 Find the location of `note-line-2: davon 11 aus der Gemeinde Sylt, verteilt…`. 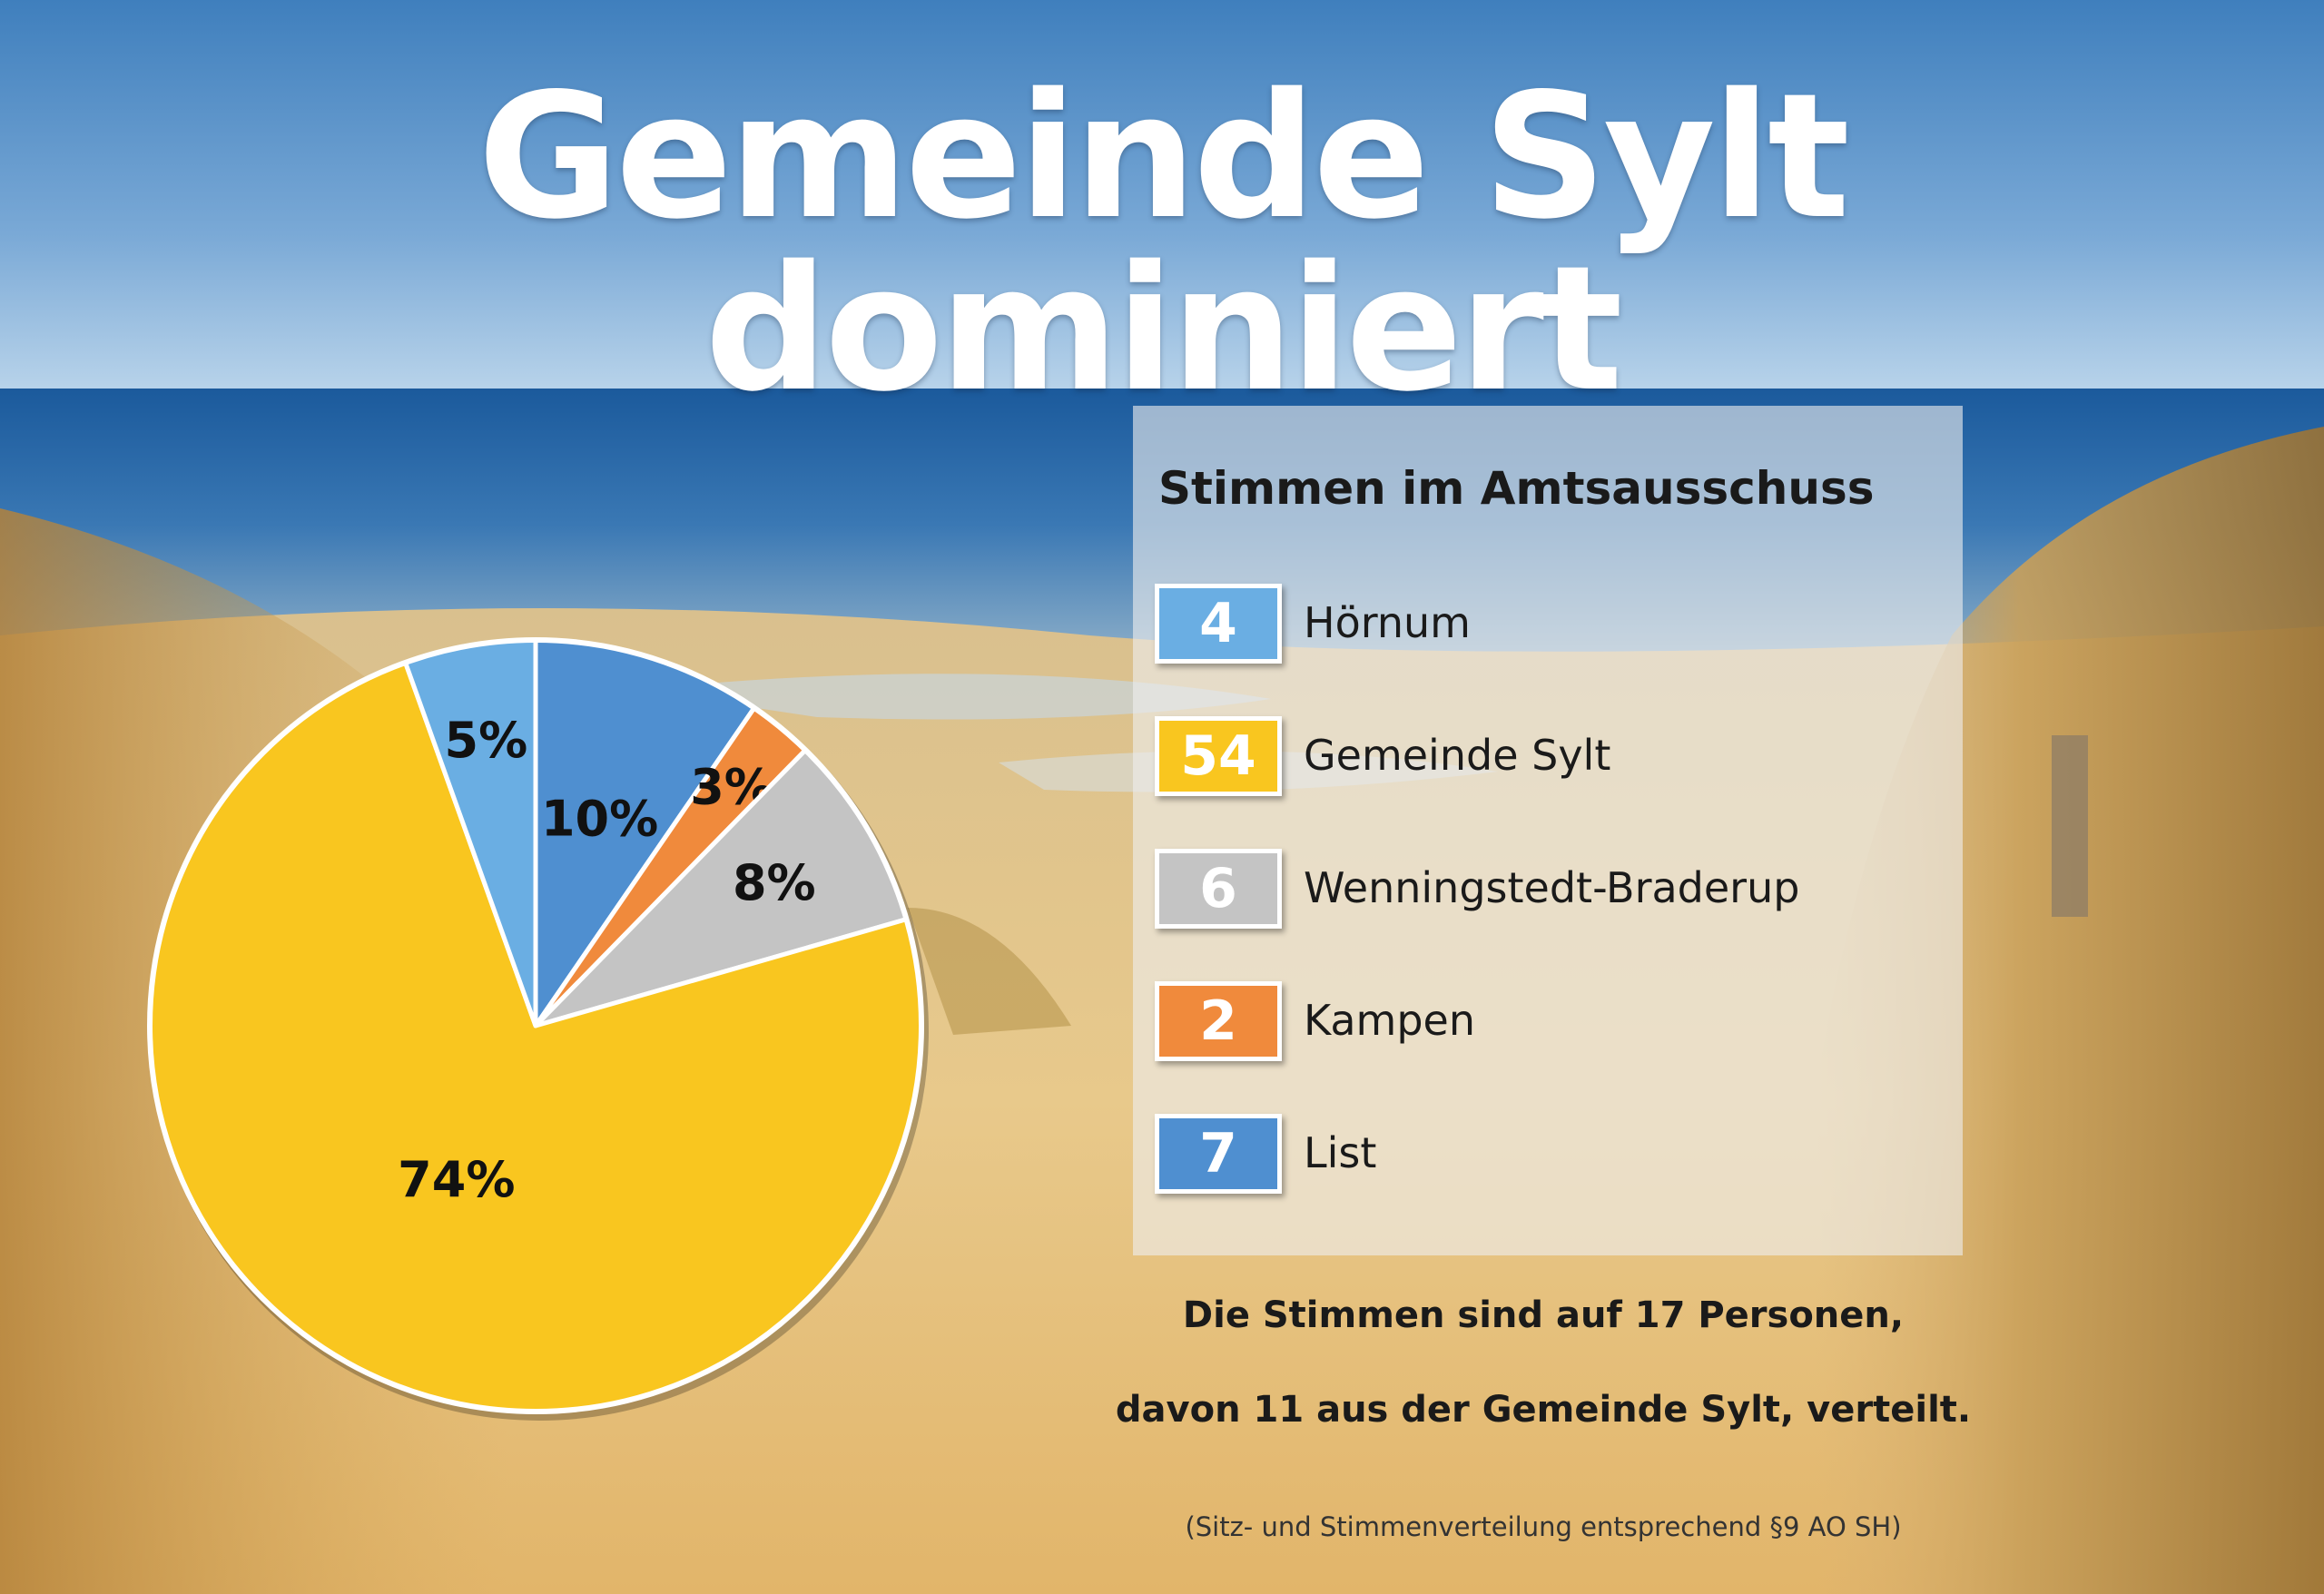

note-line-2: davon 11 aus der Gemeinde Sylt, verteilt… is located at coordinates (1543, 1410).